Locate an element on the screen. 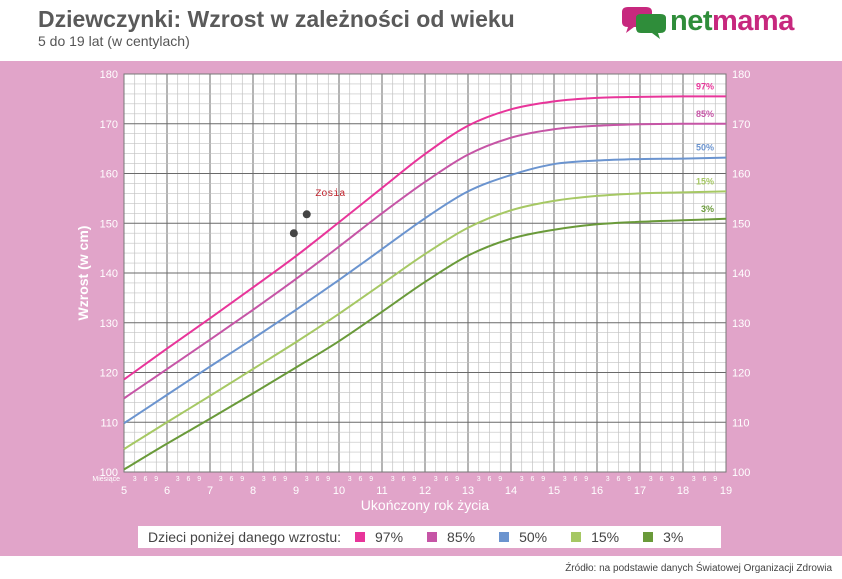  x-tick-label: 16 is located at coordinates (597, 491).